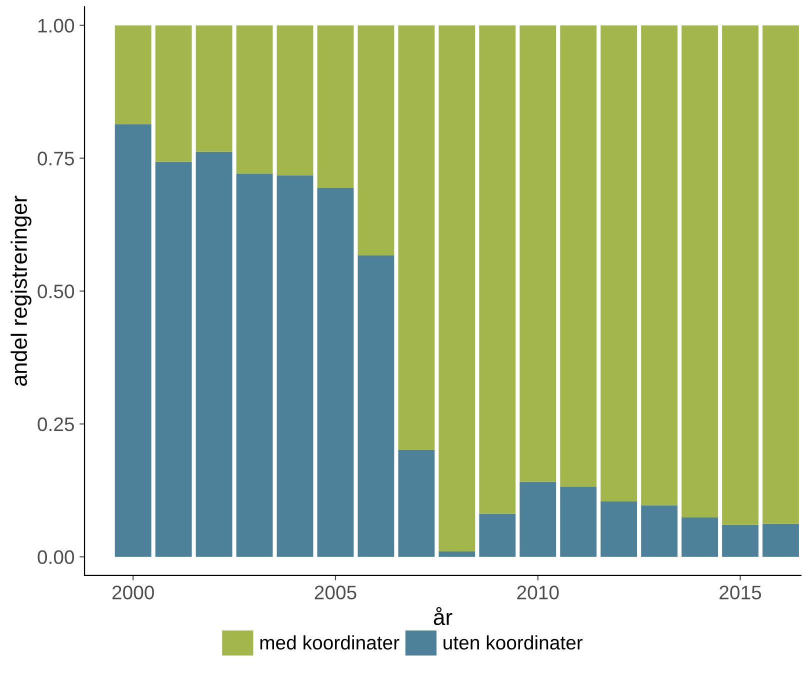 The width and height of the screenshot is (805, 673). Describe the element at coordinates (56, 159) in the screenshot. I see `y-tick-label: 0.75` at that location.